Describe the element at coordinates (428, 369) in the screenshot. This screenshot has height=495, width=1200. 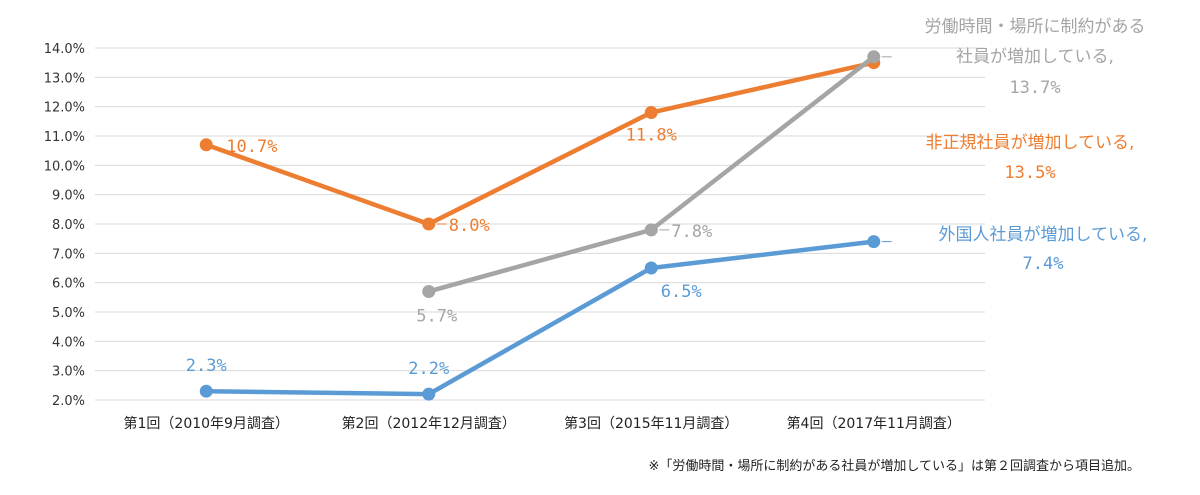
I see `data-label: 2.2%` at that location.